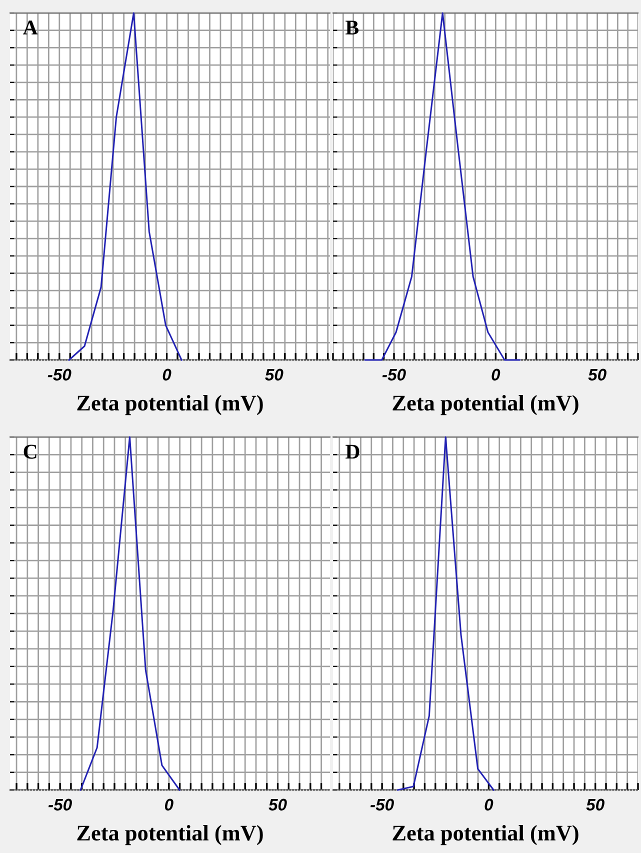 This screenshot has width=641, height=853. Describe the element at coordinates (30, 451) in the screenshot. I see `chart-title: C` at that location.